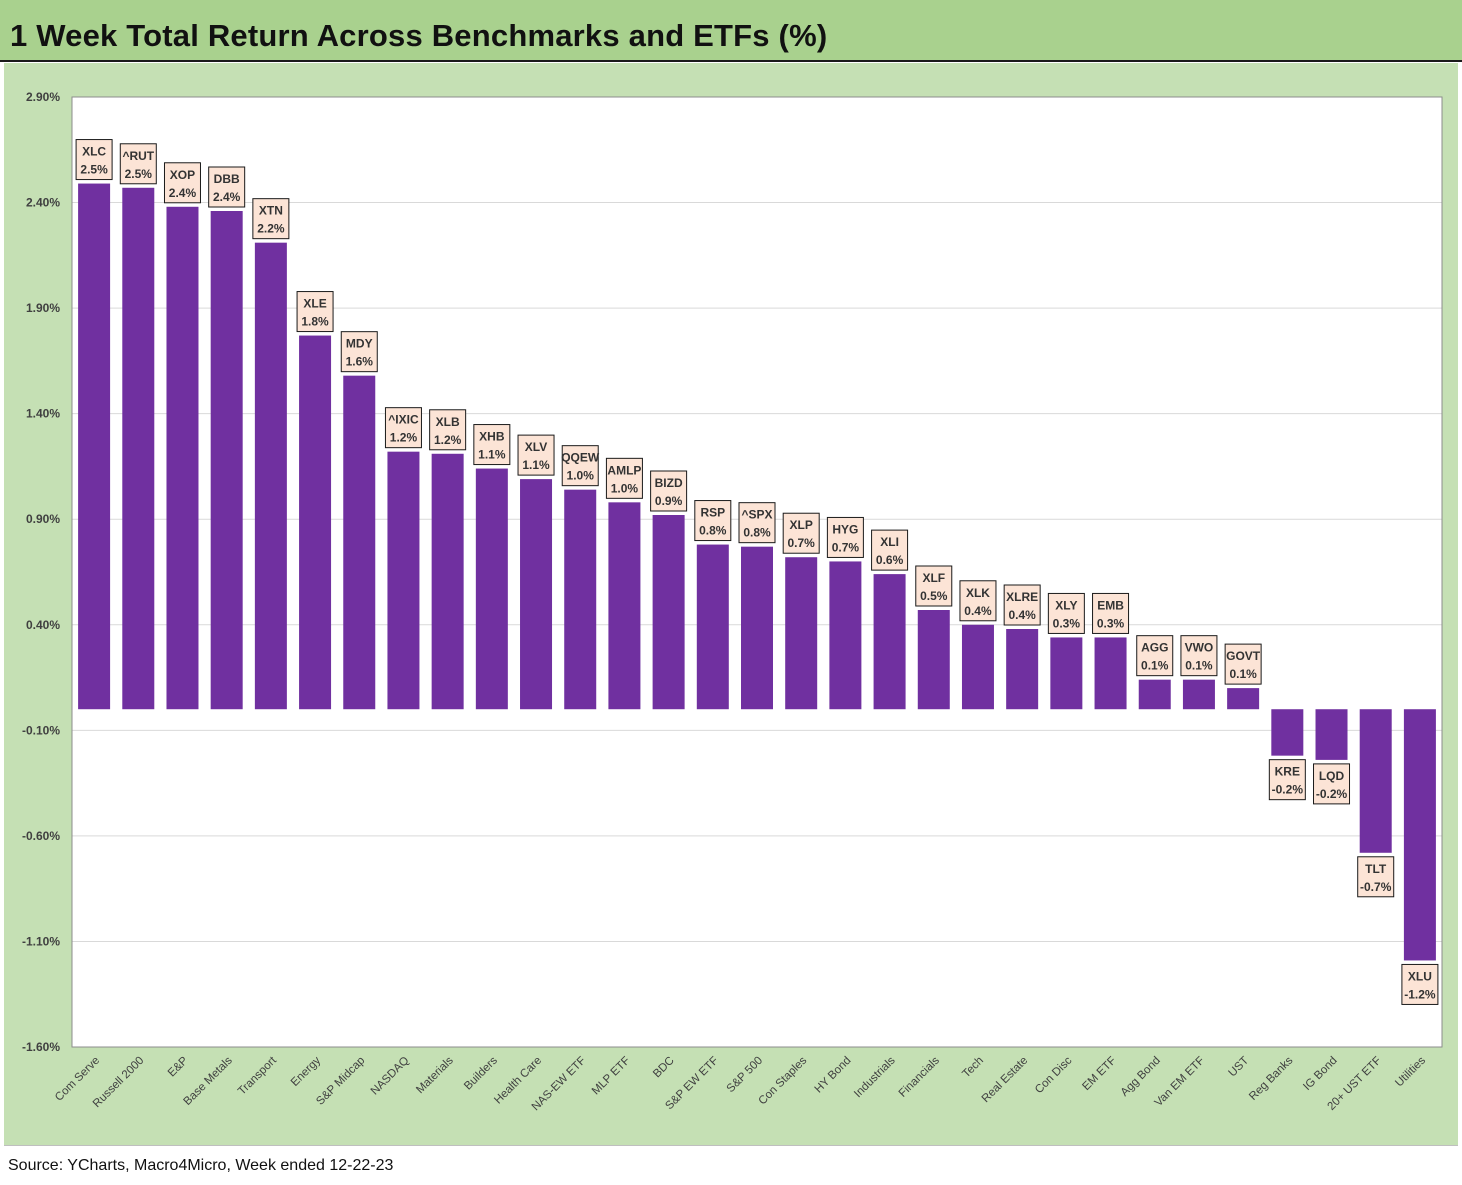  I want to click on data-label-ticker: XHB, so click(492, 437).